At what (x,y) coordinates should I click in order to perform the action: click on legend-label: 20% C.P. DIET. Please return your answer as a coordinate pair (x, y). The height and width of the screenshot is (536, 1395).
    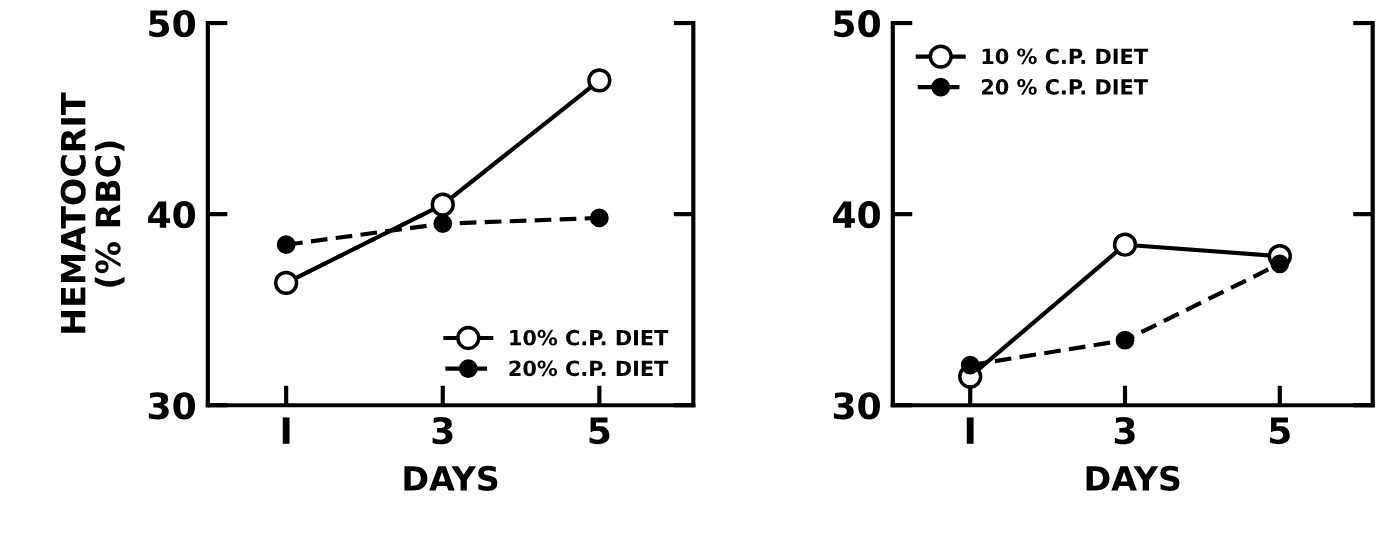
    Looking at the image, I should click on (589, 368).